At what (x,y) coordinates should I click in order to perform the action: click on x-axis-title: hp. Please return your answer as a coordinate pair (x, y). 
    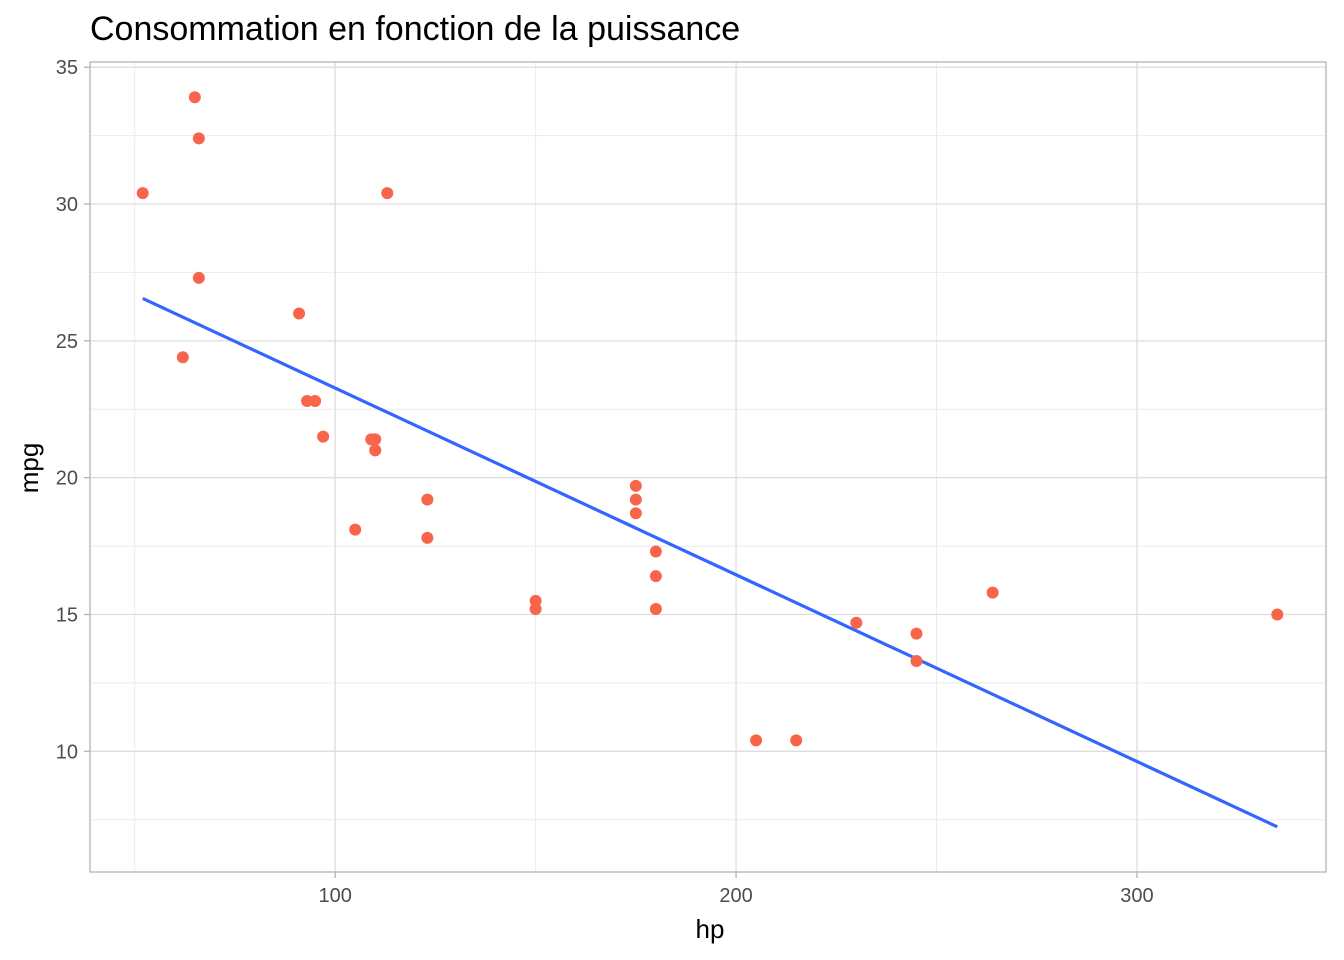
    Looking at the image, I should click on (710, 929).